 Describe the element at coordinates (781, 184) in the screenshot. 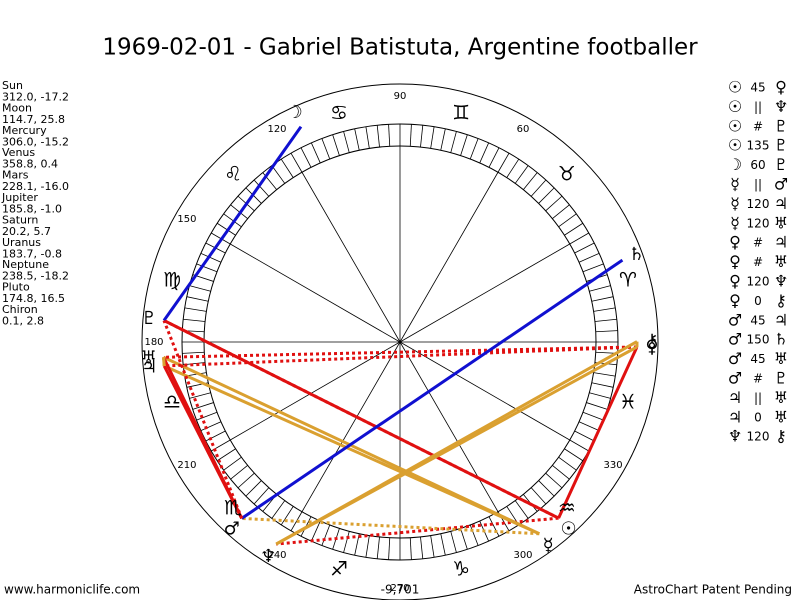

I see `aspect-to: ♂` at that location.